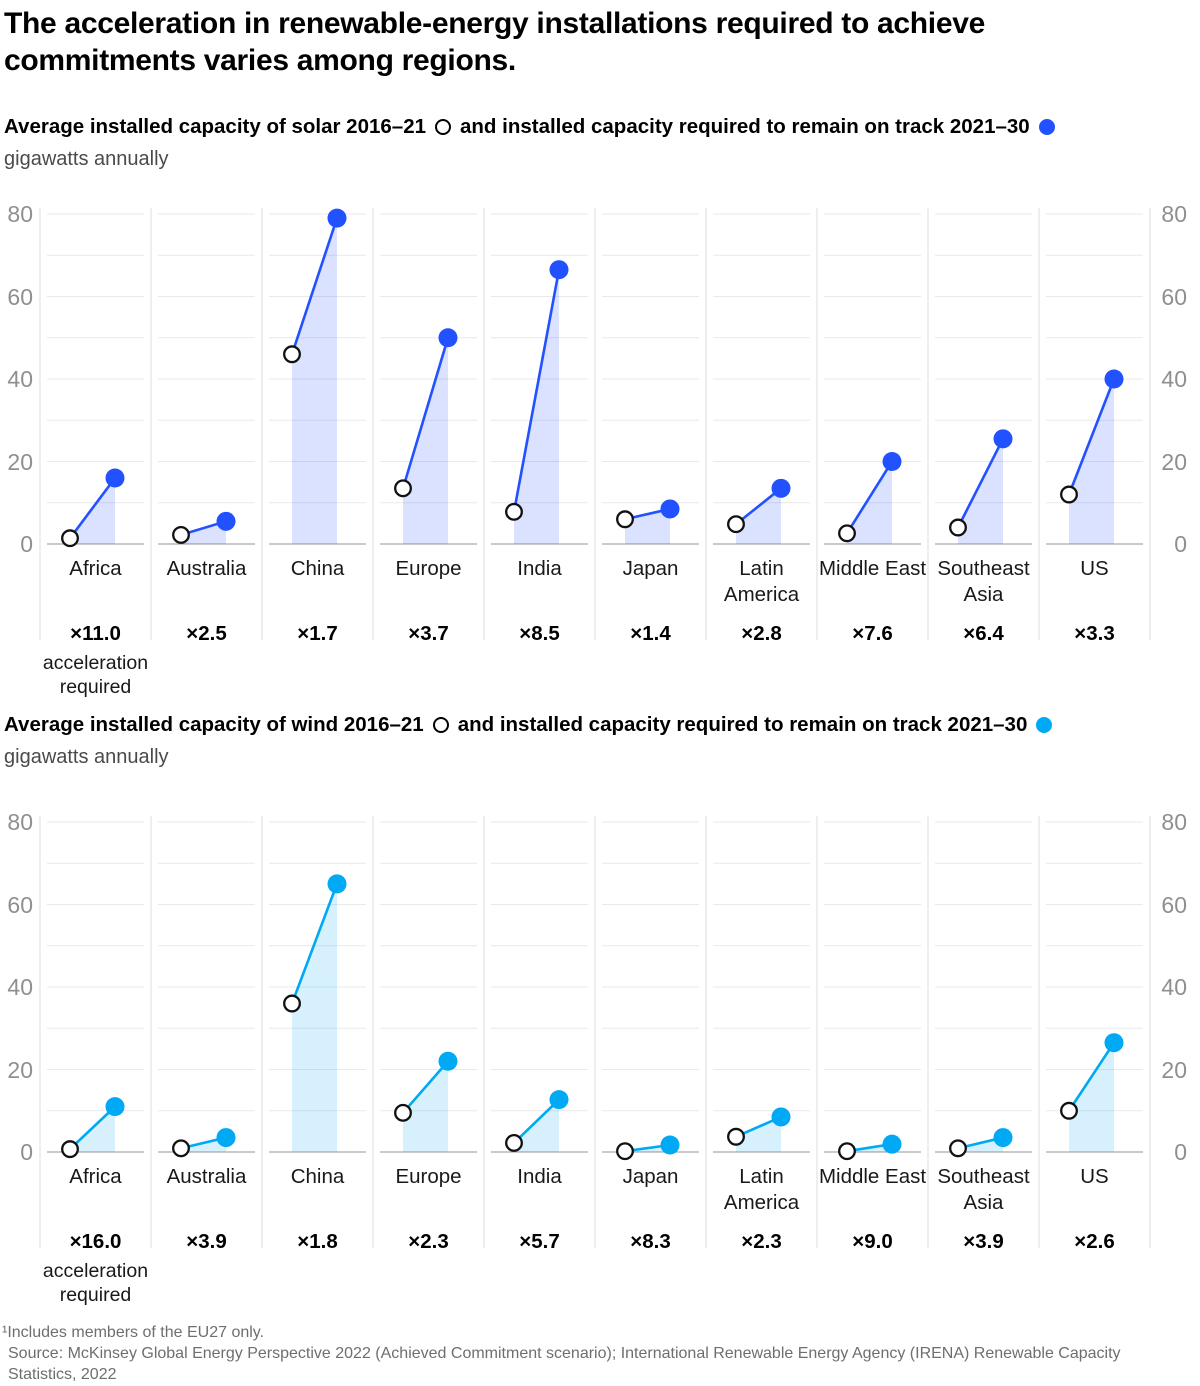  Describe the element at coordinates (292, 1003) in the screenshot. I see `wind-average-dot-china` at that location.